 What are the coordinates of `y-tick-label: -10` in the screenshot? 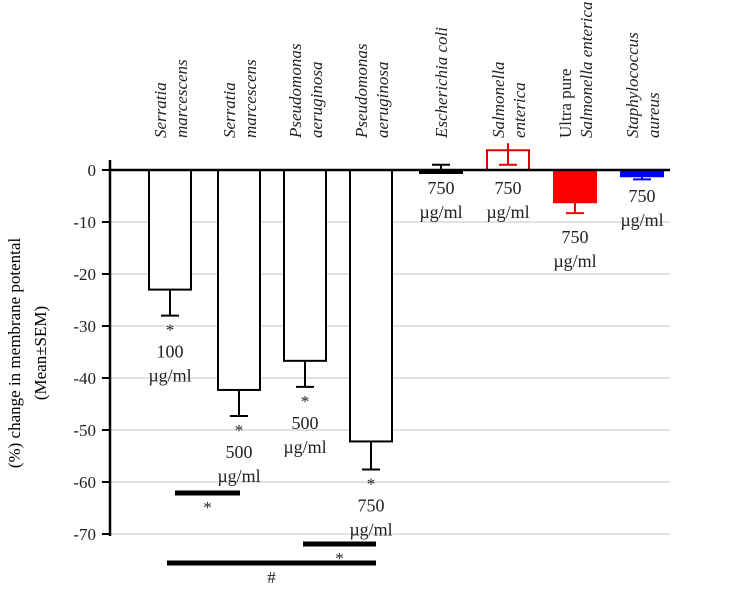 It's located at (84, 222).